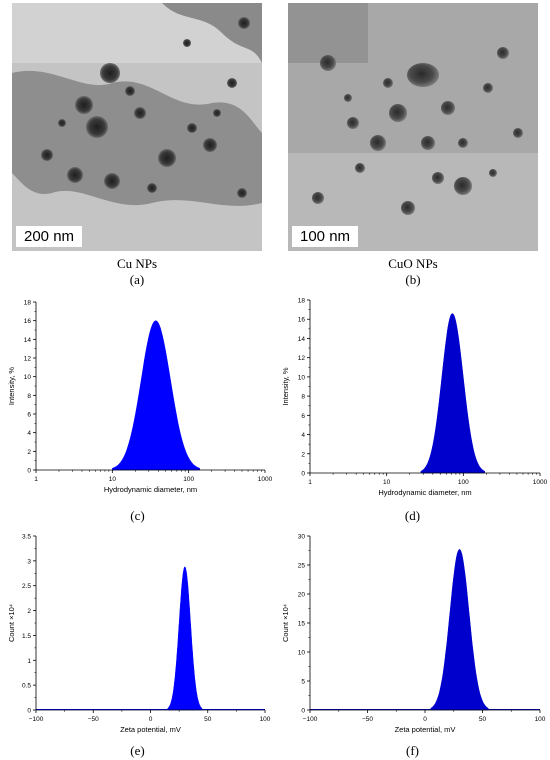 The image size is (550, 760). What do you see at coordinates (29, 396) in the screenshot?
I see `y-tick-label-c: 8` at bounding box center [29, 396].